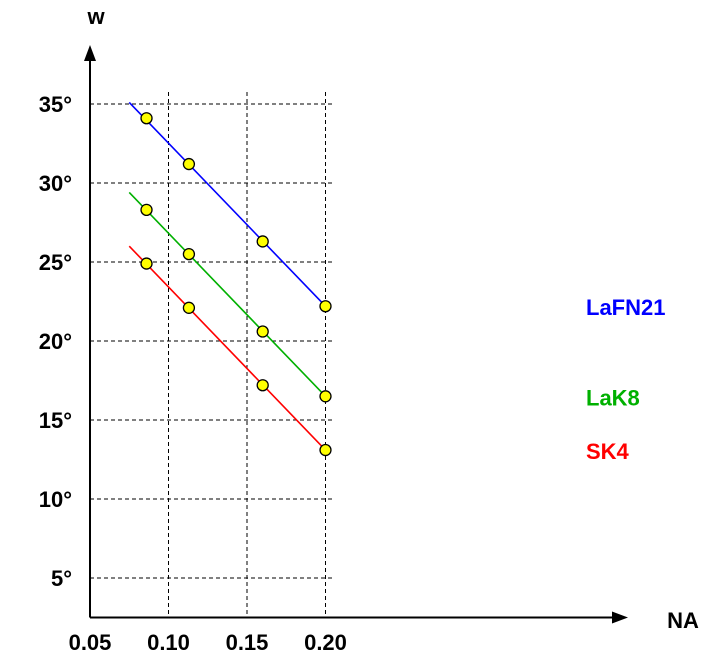  I want to click on series-line-lafn21, so click(227, 204).